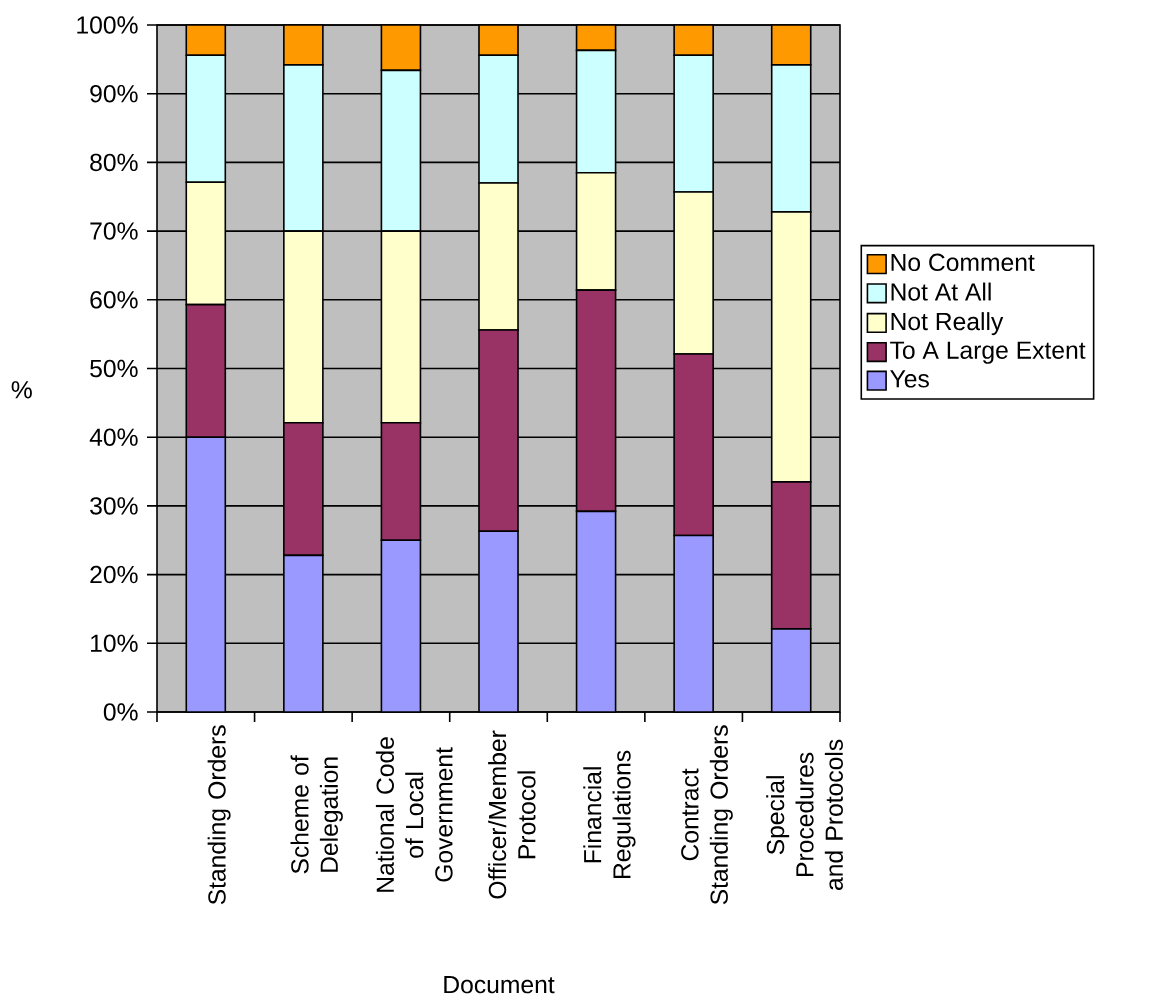 This screenshot has width=1171, height=998. What do you see at coordinates (988, 352) in the screenshot?
I see `legend-label: To A Large Extent` at bounding box center [988, 352].